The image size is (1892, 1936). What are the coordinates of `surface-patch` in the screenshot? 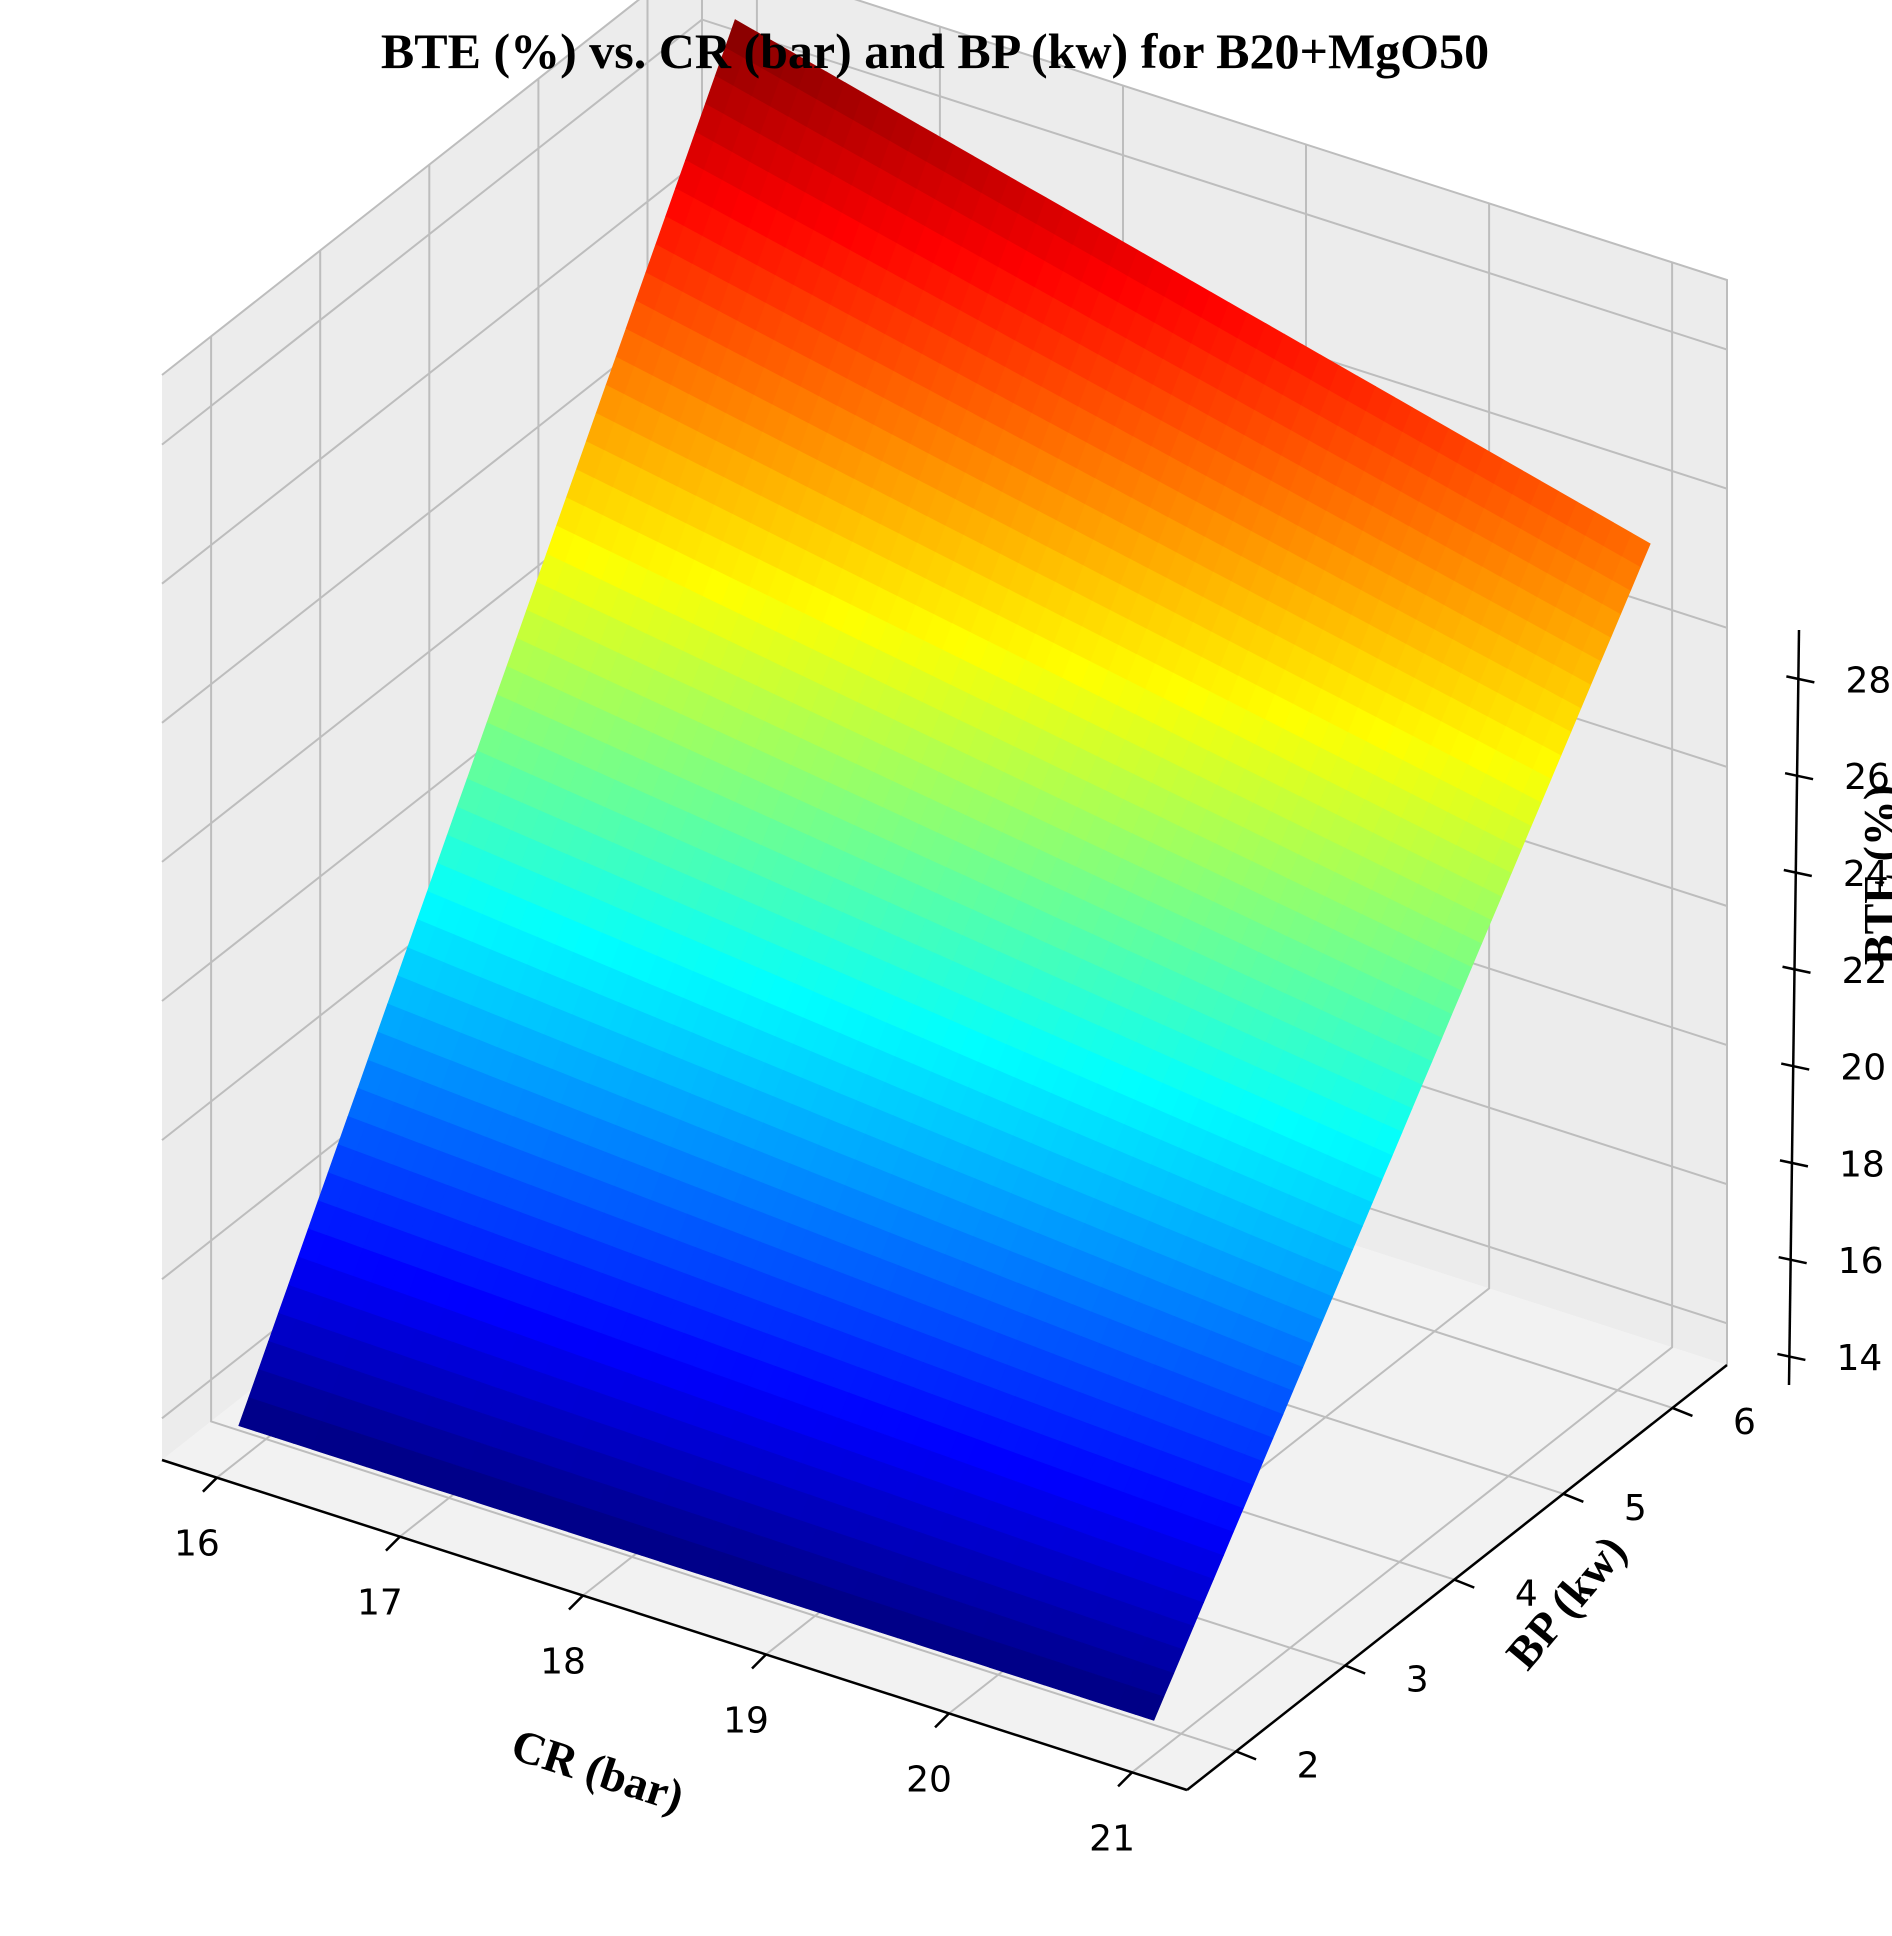 It's located at (1150, 1705).